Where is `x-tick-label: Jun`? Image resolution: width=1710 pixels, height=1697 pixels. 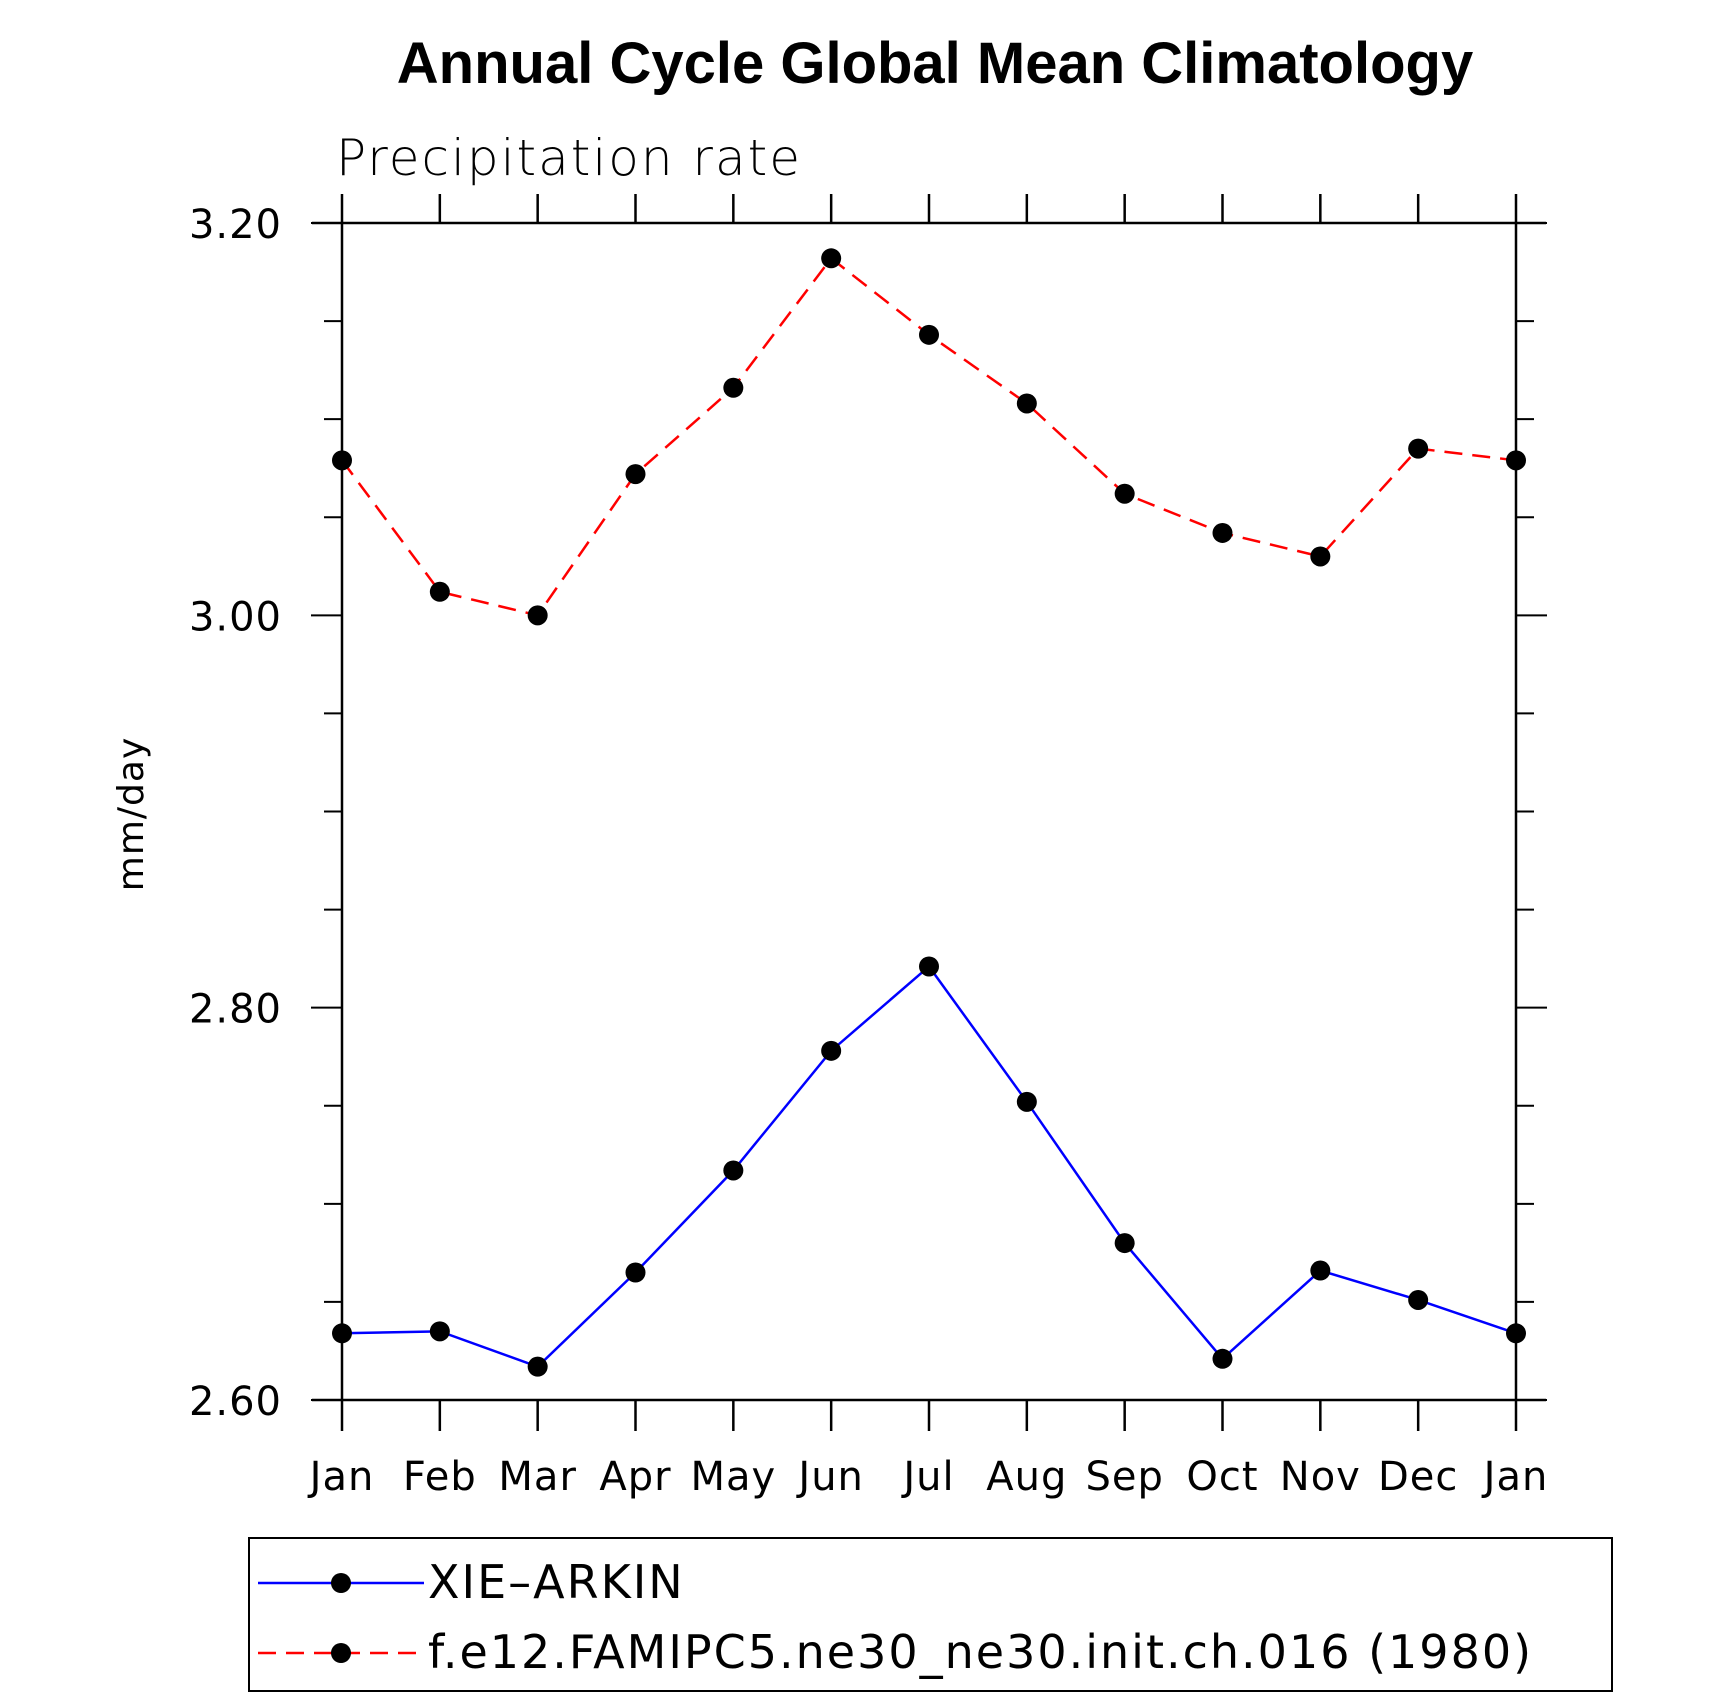 x-tick-label: Jun is located at coordinates (829, 1477).